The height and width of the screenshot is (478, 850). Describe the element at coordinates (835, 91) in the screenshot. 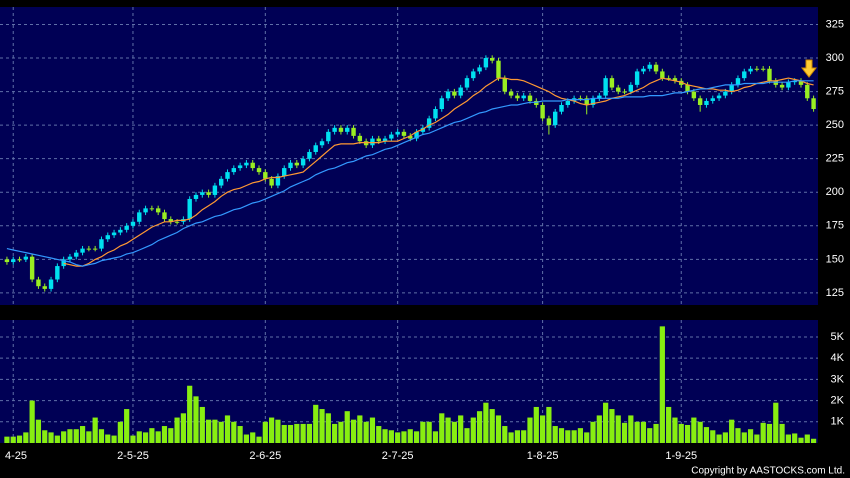

I see `y-tick-label: 275` at that location.